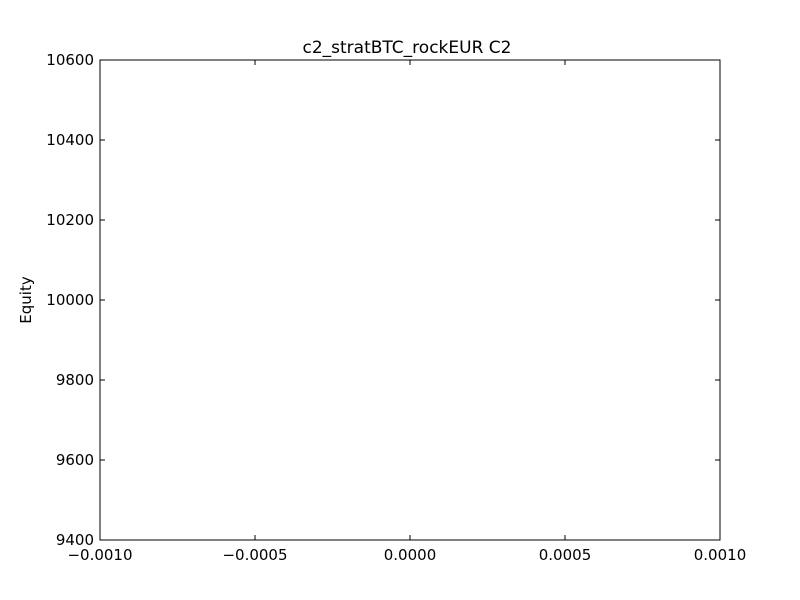  I want to click on y-axis-label: Equity, so click(26, 300).